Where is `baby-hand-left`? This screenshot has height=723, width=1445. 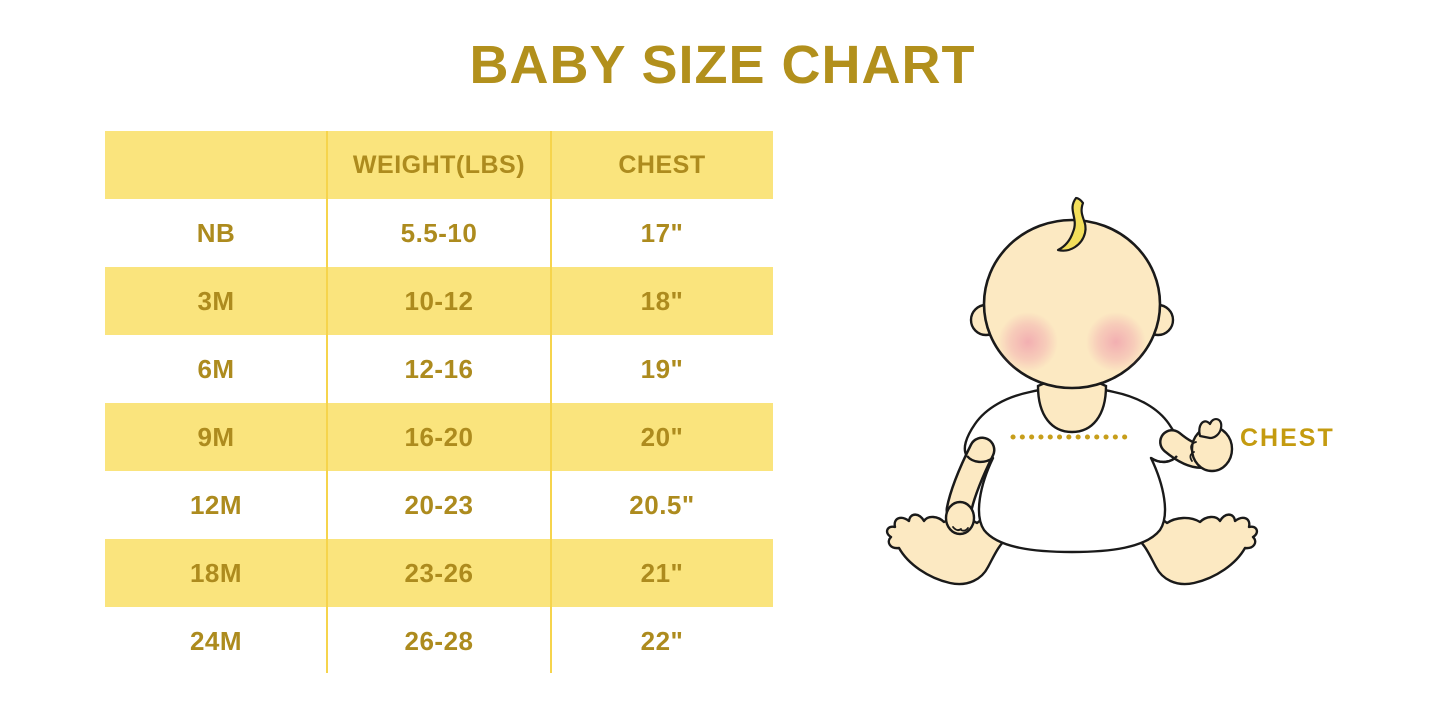
baby-hand-left is located at coordinates (960, 518).